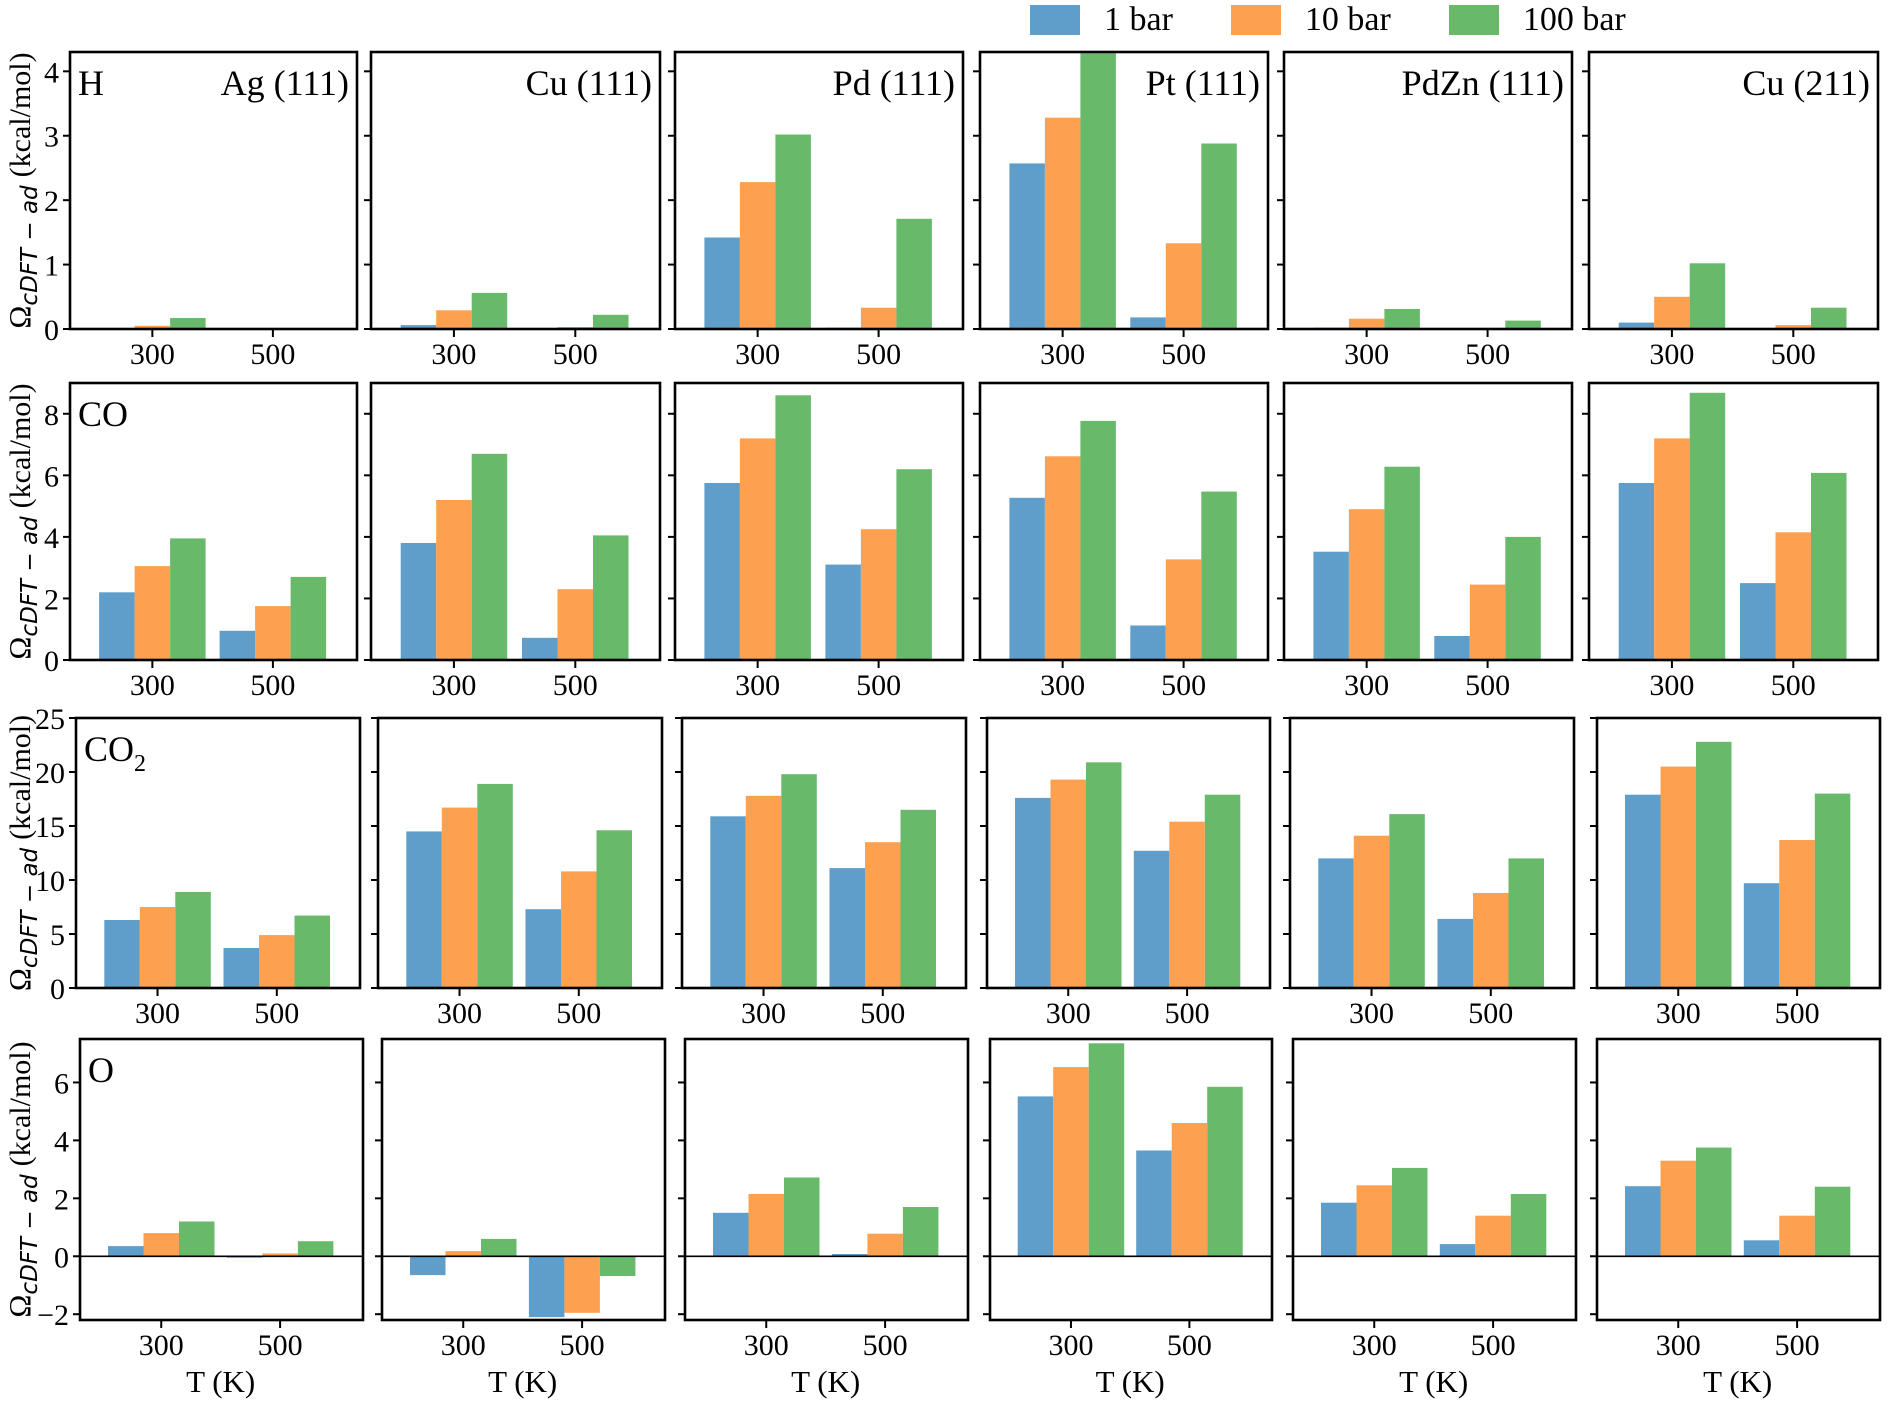  What do you see at coordinates (50, 773) in the screenshot?
I see `y-tick-label: 20` at bounding box center [50, 773].